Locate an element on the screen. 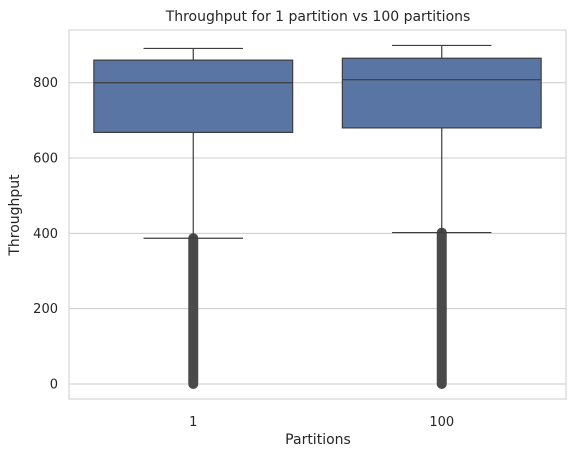 The height and width of the screenshot is (457, 575). y-tick-label: 600 is located at coordinates (45, 159).